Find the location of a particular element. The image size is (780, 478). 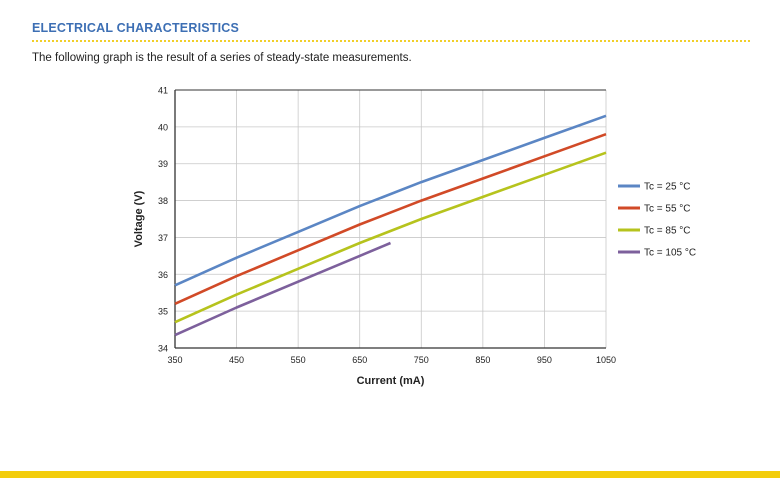

legend-label: Tc = 105 °C is located at coordinates (670, 253).